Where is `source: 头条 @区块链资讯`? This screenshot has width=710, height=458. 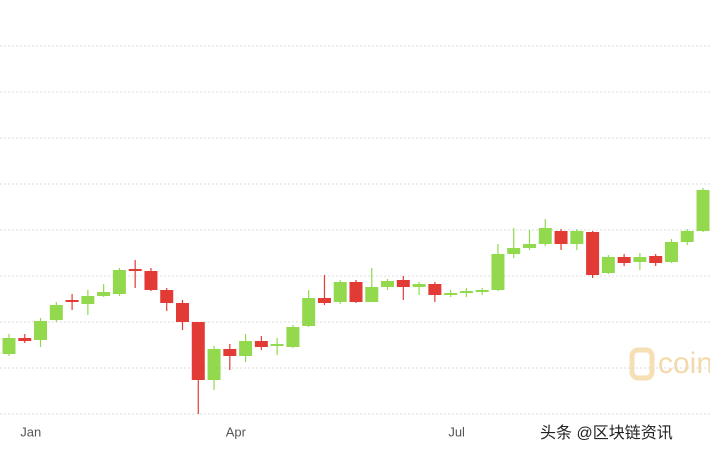 source: 头条 @区块链资讯 is located at coordinates (606, 433).